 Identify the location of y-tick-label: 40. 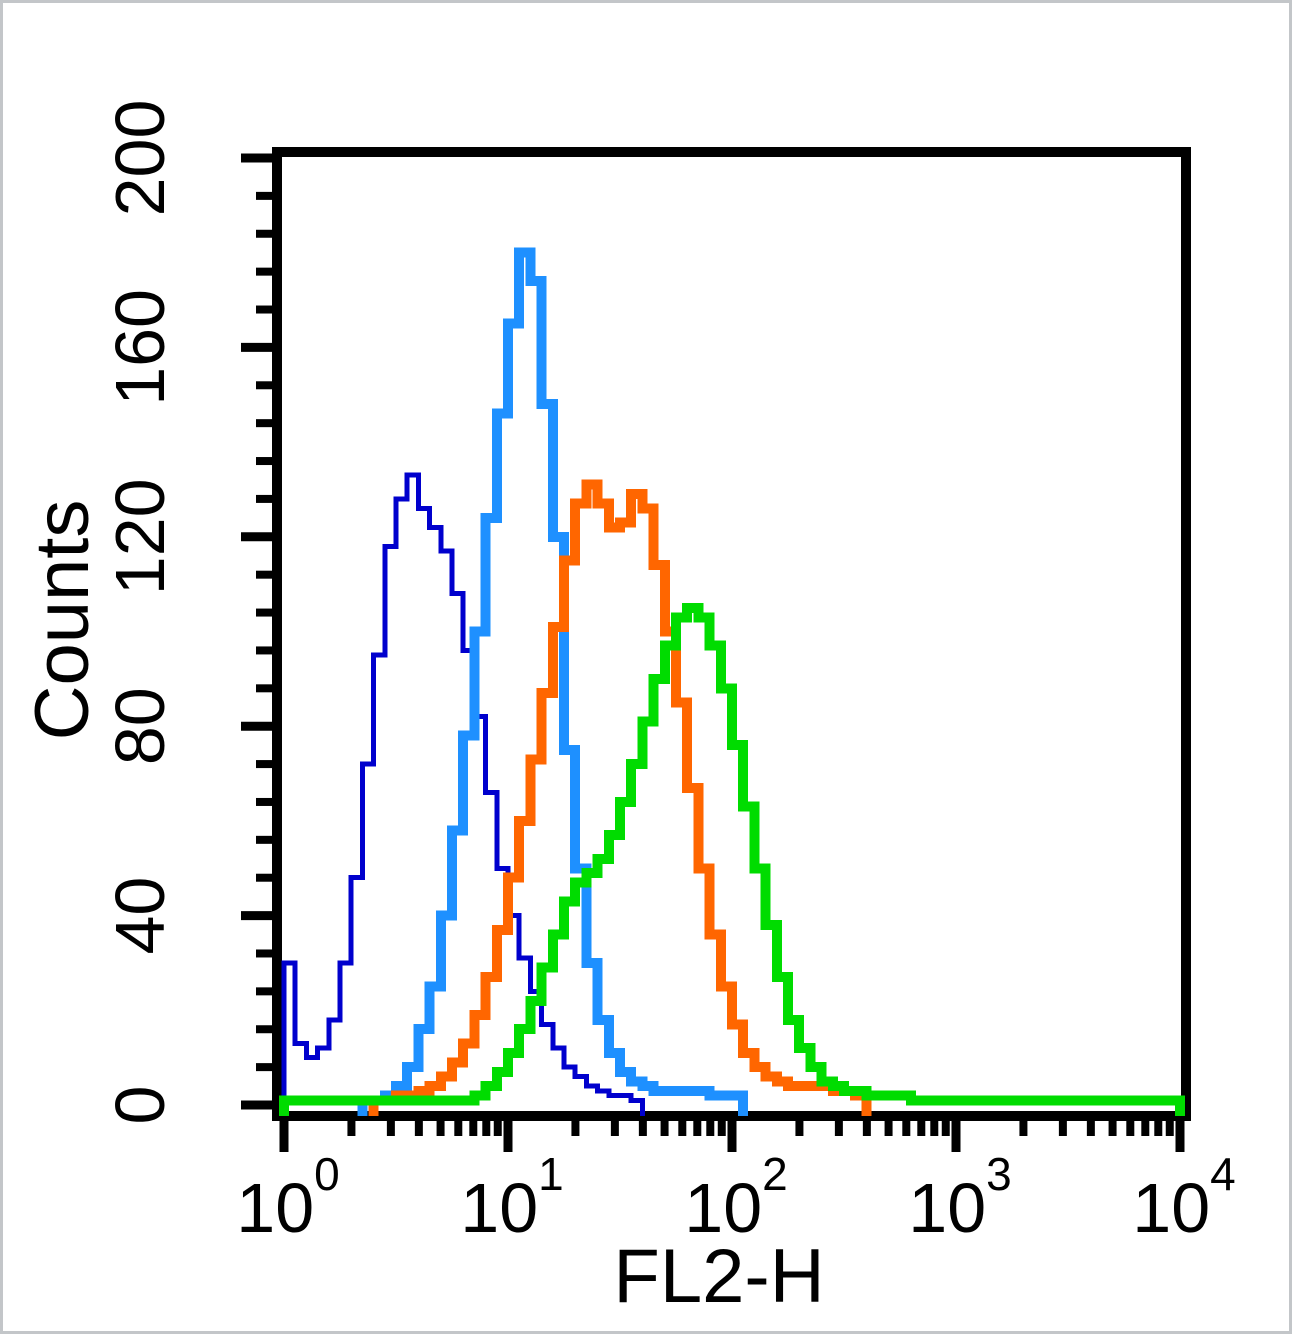
(140, 916).